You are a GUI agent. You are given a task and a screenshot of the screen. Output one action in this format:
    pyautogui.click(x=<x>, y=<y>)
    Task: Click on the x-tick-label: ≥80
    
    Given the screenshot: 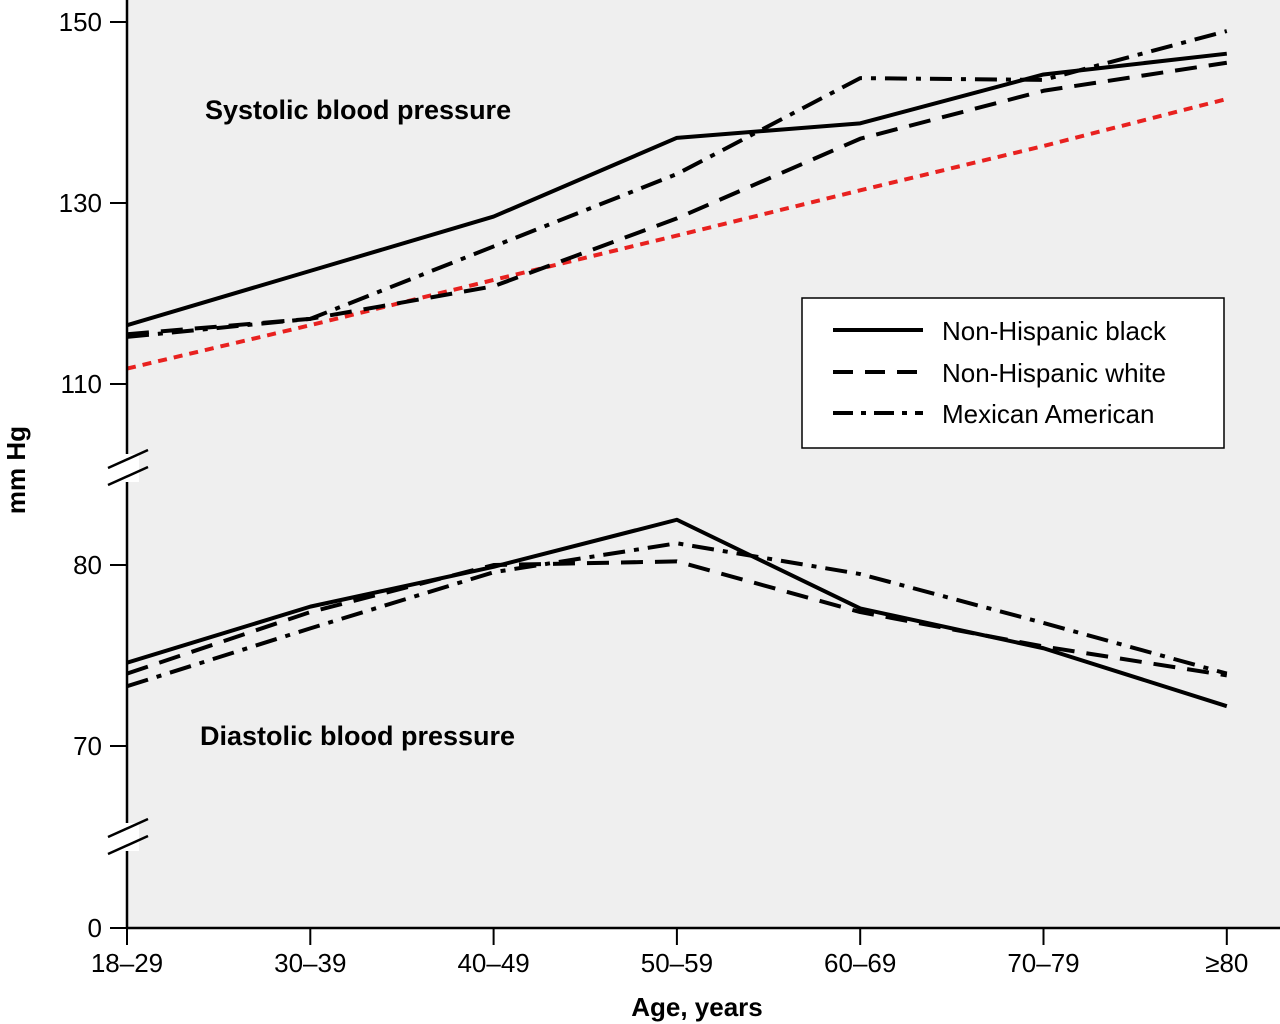 What is the action you would take?
    pyautogui.click(x=1226, y=963)
    